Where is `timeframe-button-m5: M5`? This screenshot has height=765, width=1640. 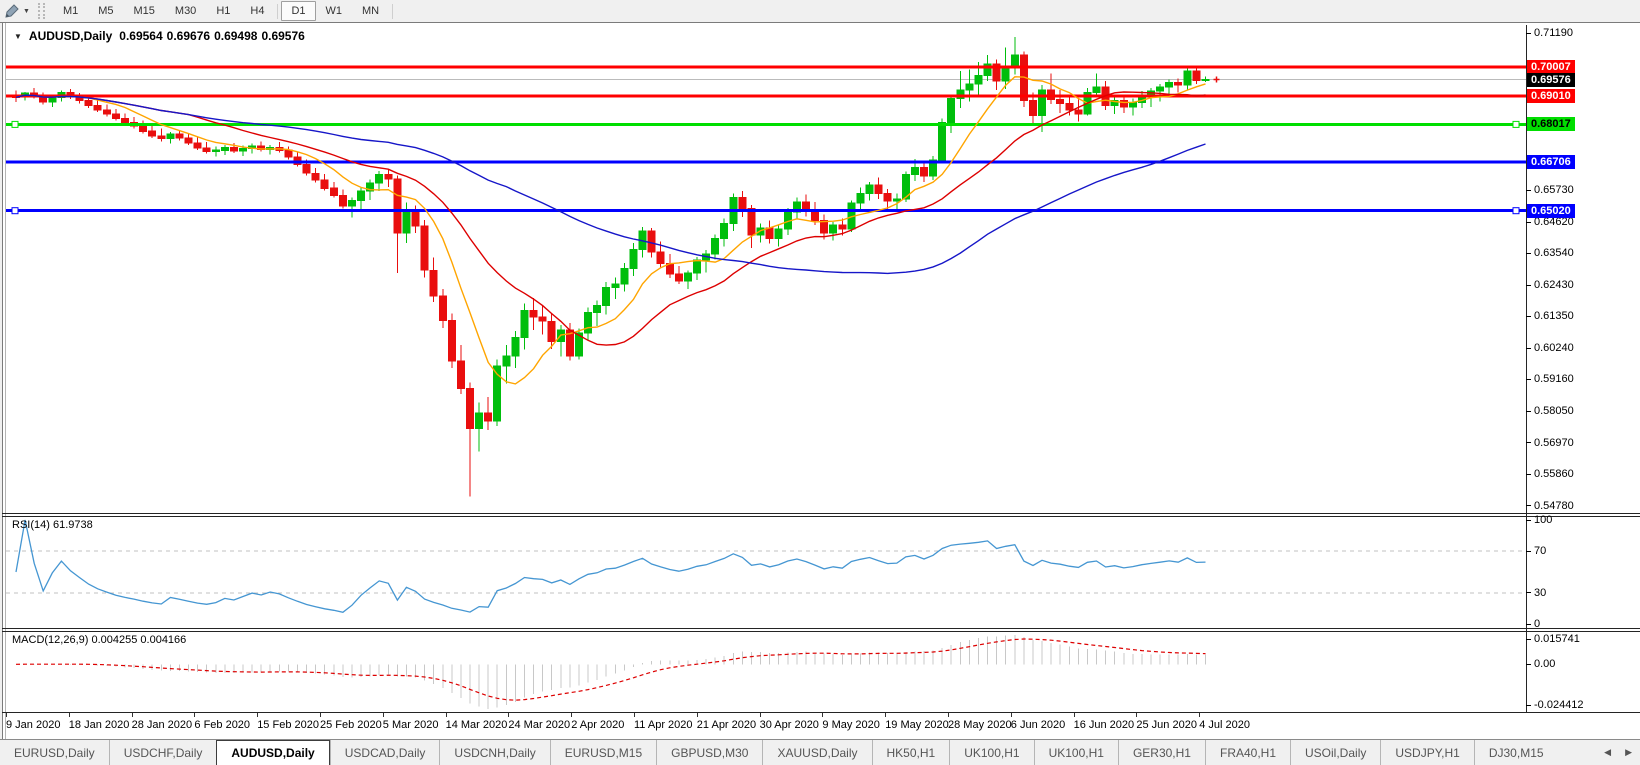
timeframe-button-m5: M5 is located at coordinates (106, 11).